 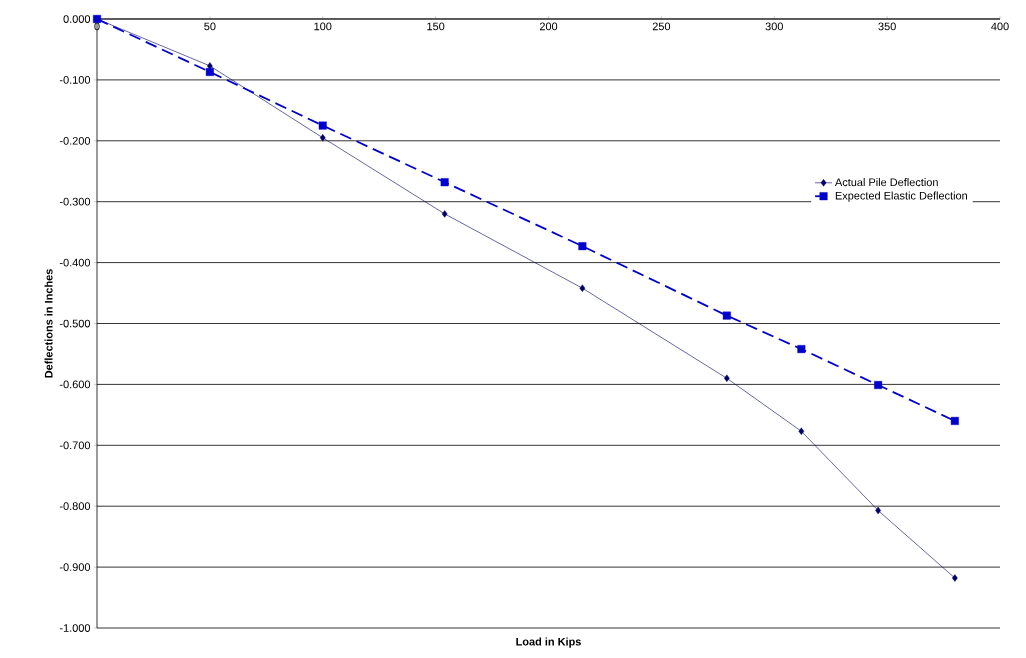 I want to click on legend-label: Expected Elastic Deflection, so click(x=901, y=196).